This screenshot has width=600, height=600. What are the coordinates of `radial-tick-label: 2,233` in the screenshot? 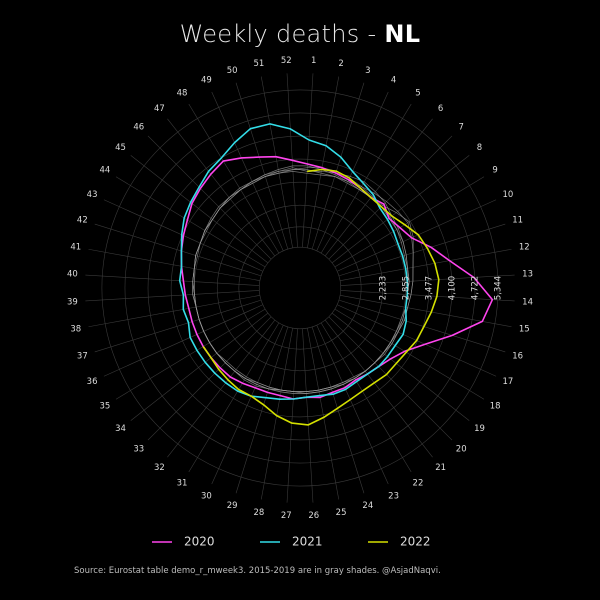 It's located at (383, 288).